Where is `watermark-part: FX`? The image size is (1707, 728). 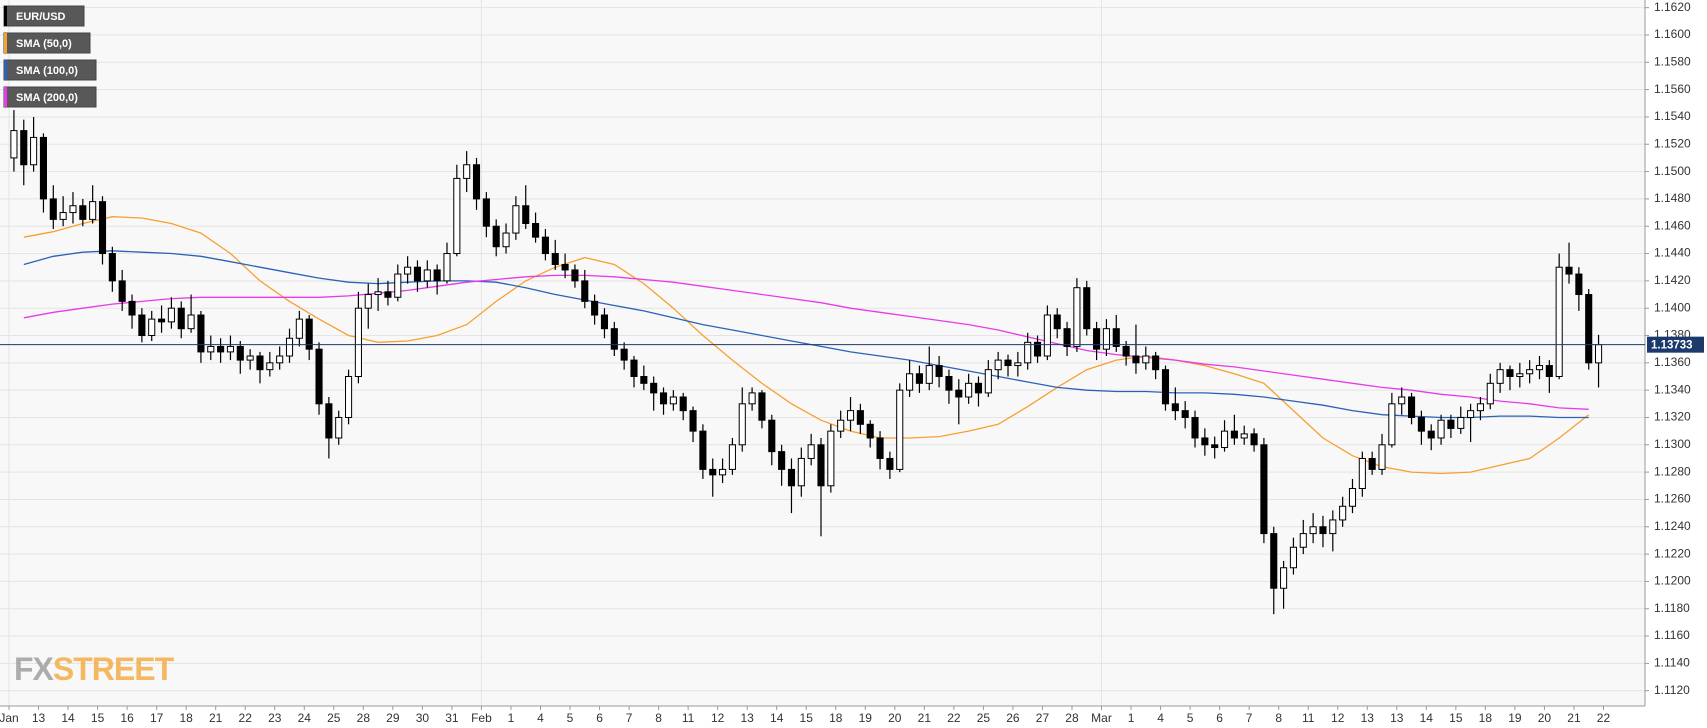
watermark-part: FX is located at coordinates (34, 669).